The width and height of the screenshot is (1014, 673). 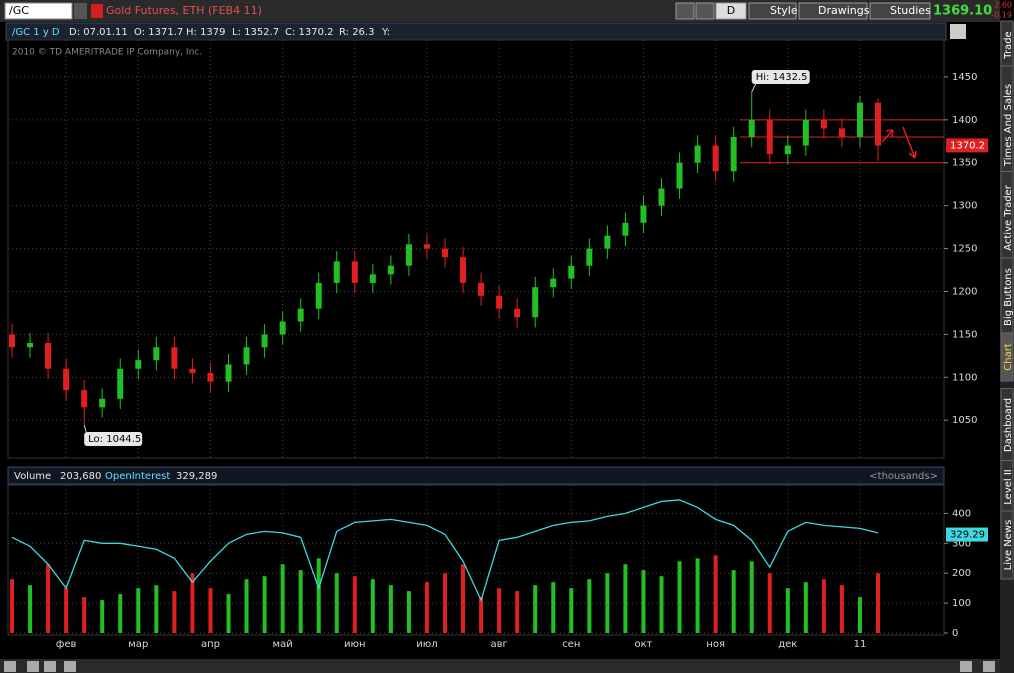 What do you see at coordinates (1008, 425) in the screenshot?
I see `side-tab-label: Dashboard` at bounding box center [1008, 425].